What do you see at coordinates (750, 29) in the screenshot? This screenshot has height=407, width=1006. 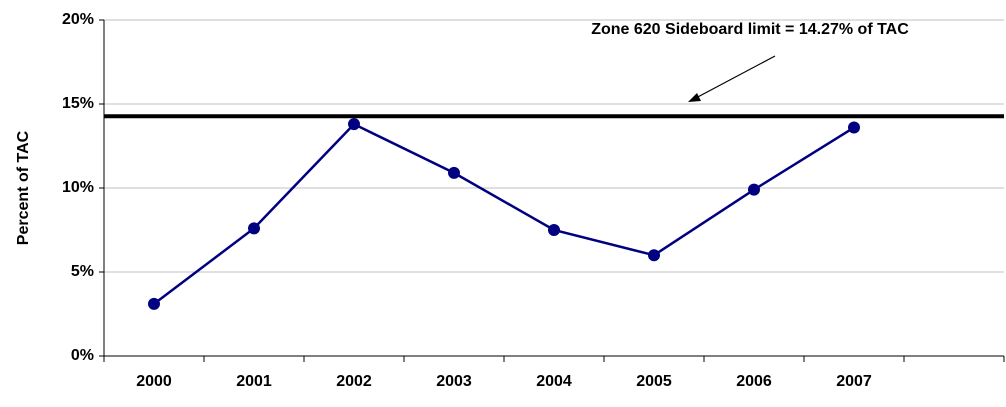 I see `annotation: Zone 620 Sideboard limit = 14.27% of TAC` at bounding box center [750, 29].